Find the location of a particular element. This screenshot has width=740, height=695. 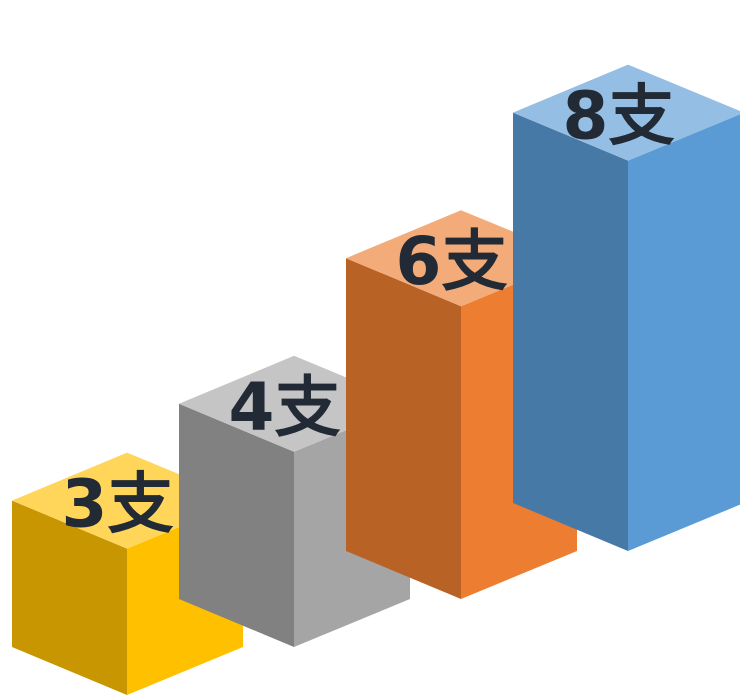

data-label: 8支 is located at coordinates (619, 116).